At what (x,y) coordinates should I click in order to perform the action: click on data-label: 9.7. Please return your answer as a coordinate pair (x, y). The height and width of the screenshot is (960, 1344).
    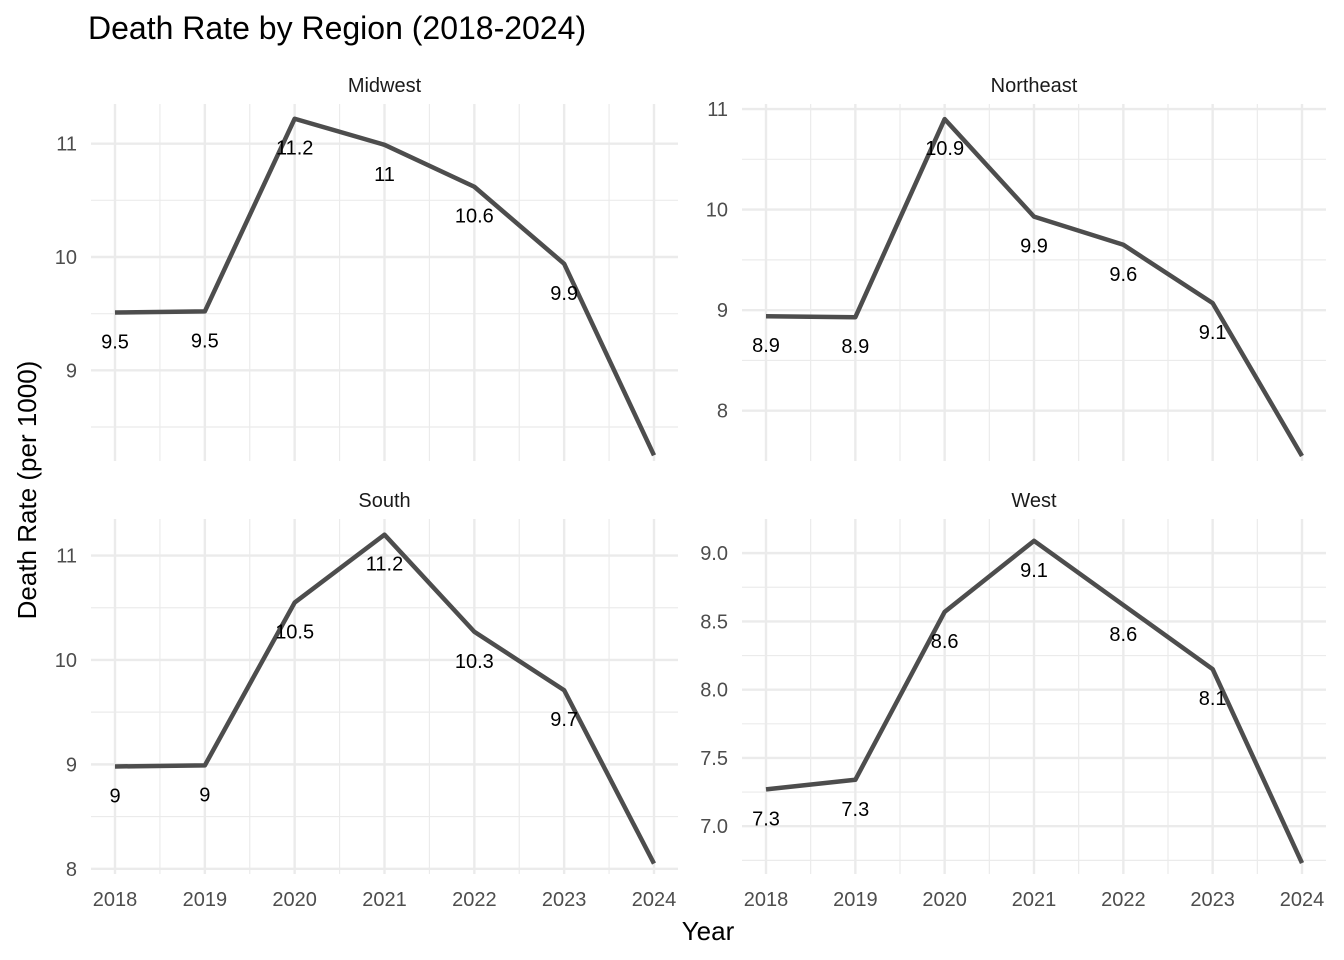
    Looking at the image, I should click on (564, 720).